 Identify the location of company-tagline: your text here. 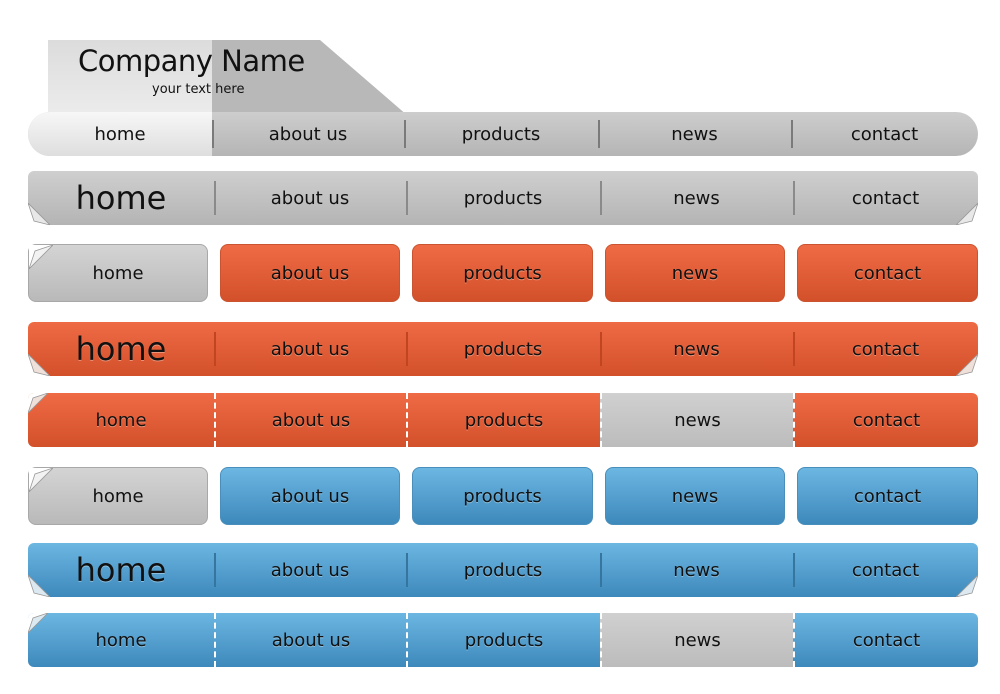
(198, 89).